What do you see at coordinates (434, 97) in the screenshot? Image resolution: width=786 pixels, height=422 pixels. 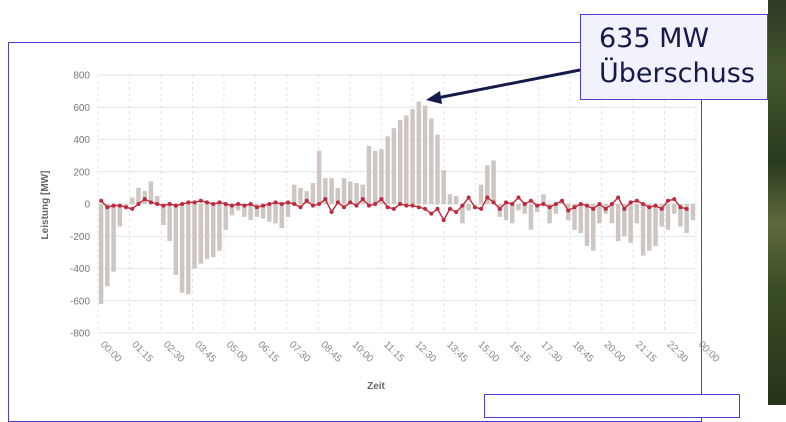 I see `annotation-arrowhead` at bounding box center [434, 97].